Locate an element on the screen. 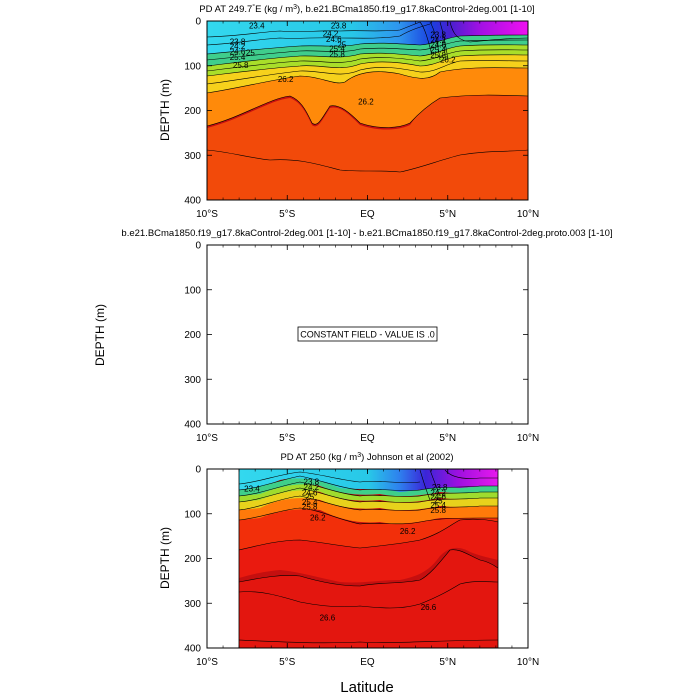  panel-1-axes: 10°S 5°S EQ 5°N 10°N 0 100 200 300 400 is located at coordinates (361, 119).